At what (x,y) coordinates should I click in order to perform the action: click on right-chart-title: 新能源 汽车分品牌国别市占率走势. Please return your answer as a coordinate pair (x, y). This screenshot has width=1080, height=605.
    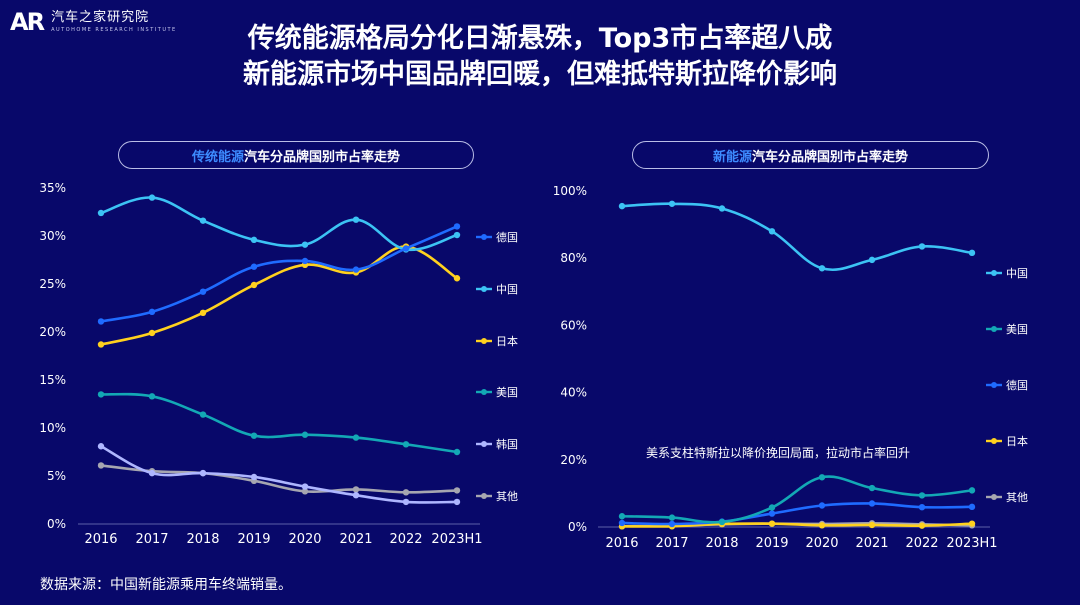
    Looking at the image, I should click on (810, 155).